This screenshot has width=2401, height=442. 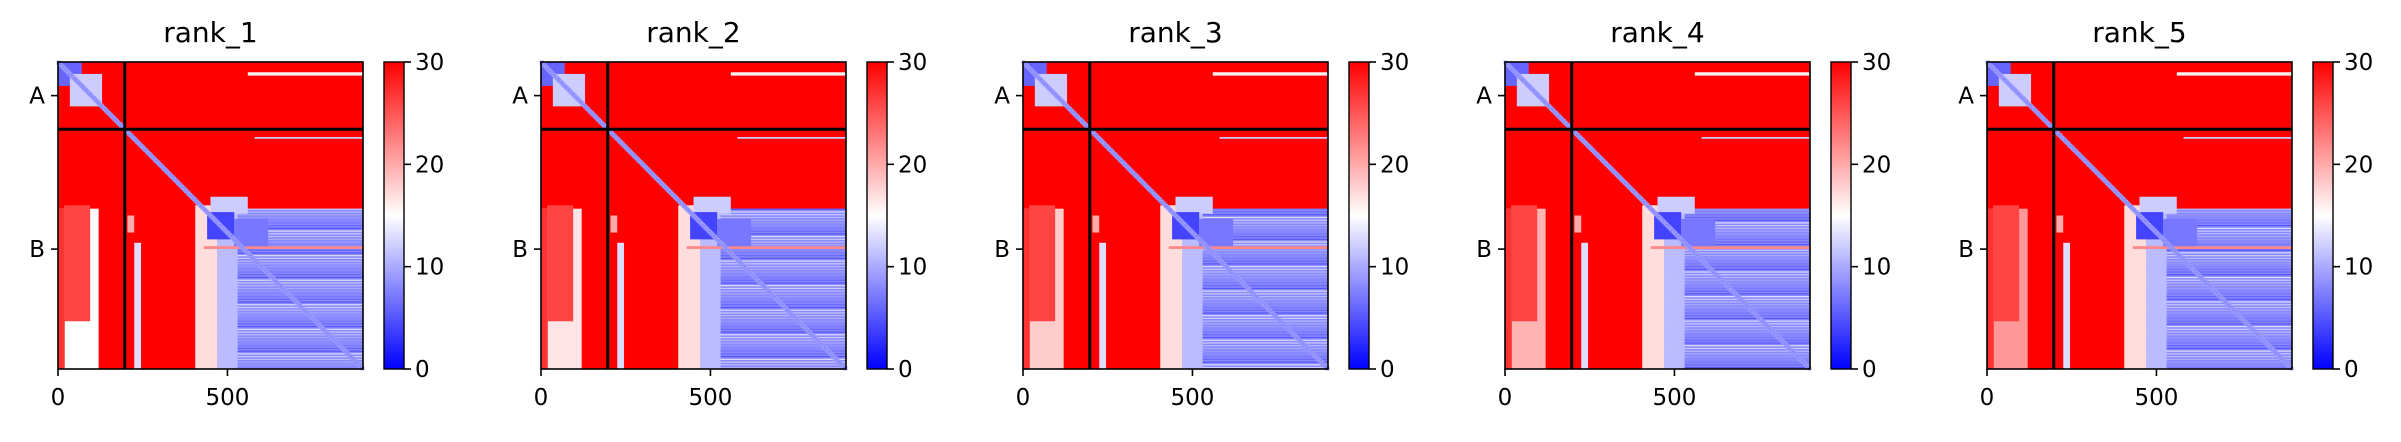 I want to click on y-tick-label: A, so click(x=1966, y=97).